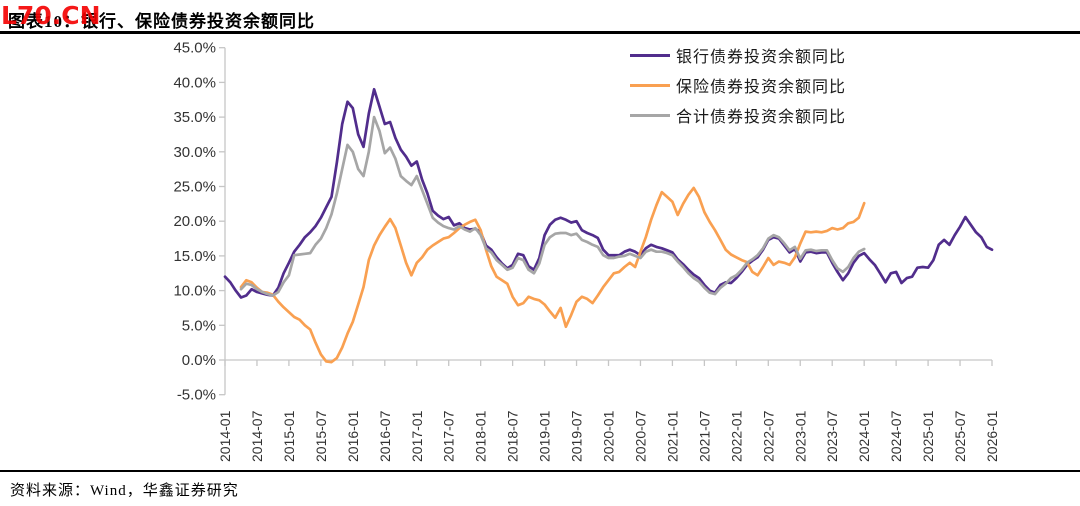 This screenshot has width=1080, height=506. I want to click on svg-text: 2018-01, so click(481, 436).